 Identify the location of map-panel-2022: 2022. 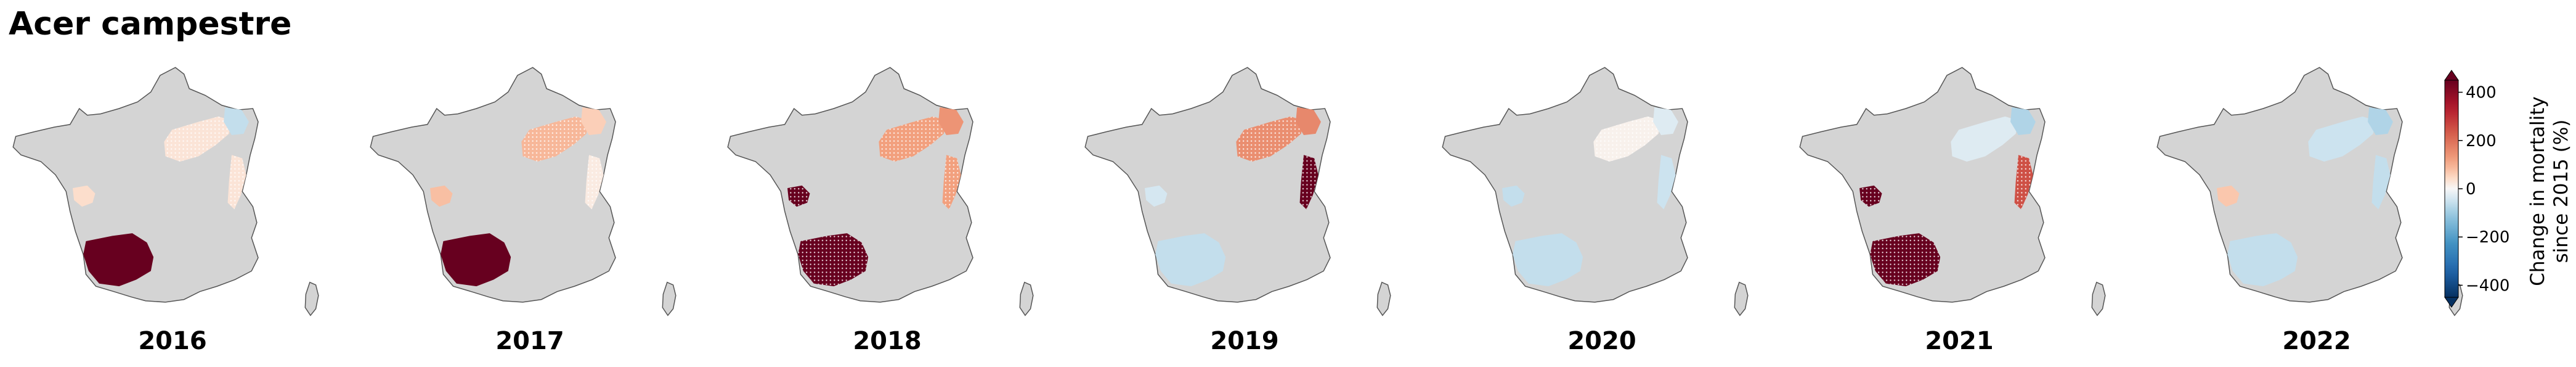
(2322, 210).